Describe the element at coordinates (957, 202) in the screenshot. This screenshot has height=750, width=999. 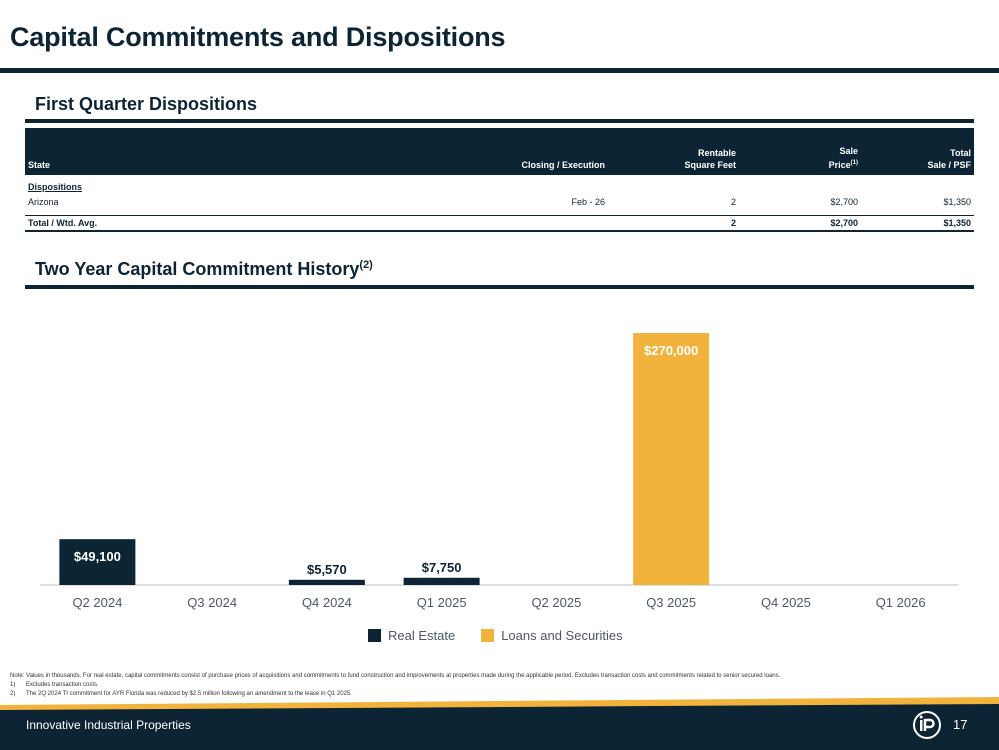
I see `row-psf: $1,350` at that location.